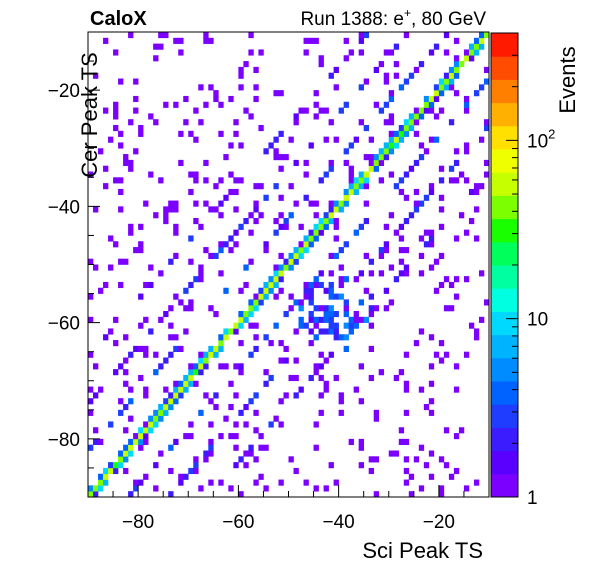  Describe the element at coordinates (541, 139) in the screenshot. I see `z-tick-label: 102` at that location.